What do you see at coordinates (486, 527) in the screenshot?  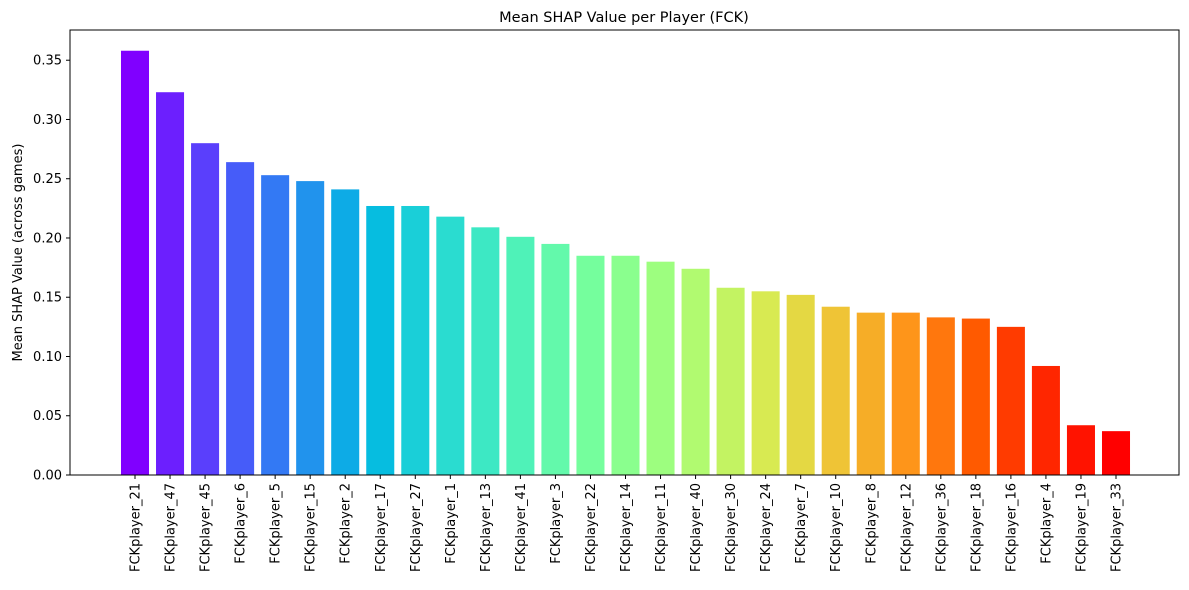 I see `x-tick-label: FCKplayer_13` at bounding box center [486, 527].